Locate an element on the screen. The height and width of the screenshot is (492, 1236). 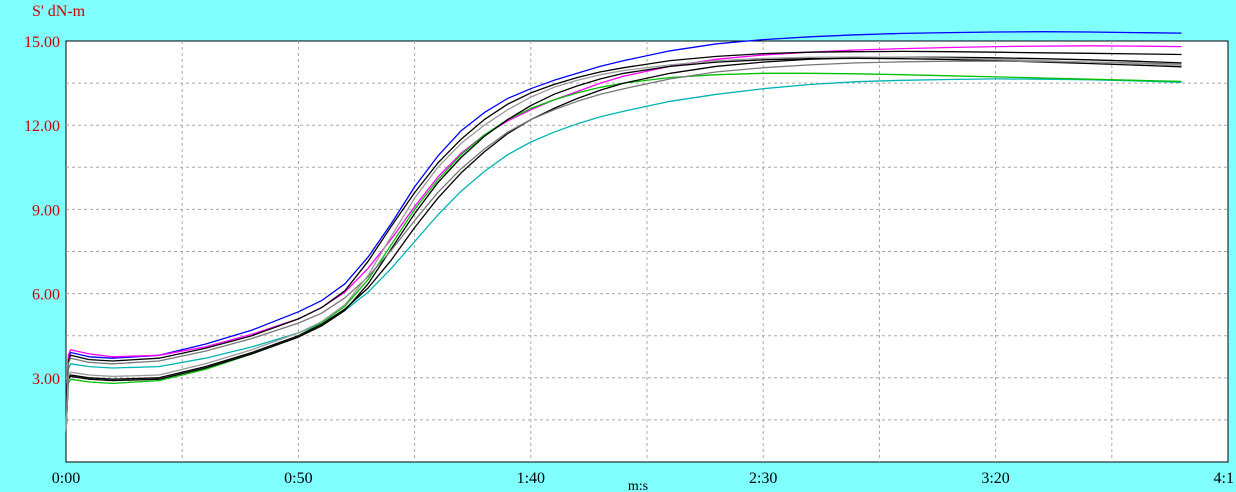
x-tick-label: 2:30 is located at coordinates (763, 478).